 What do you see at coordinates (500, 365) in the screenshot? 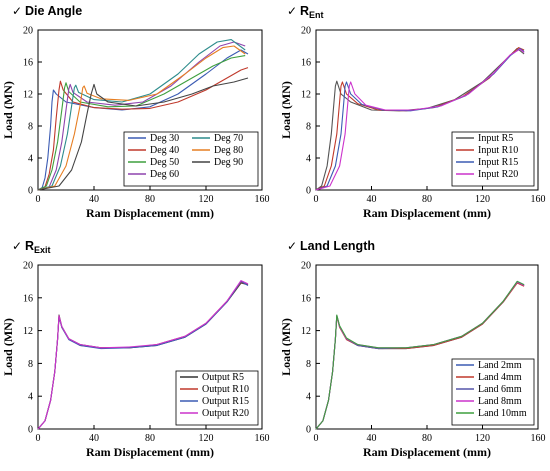
I see `legend-entry: Land 2mm` at bounding box center [500, 365].